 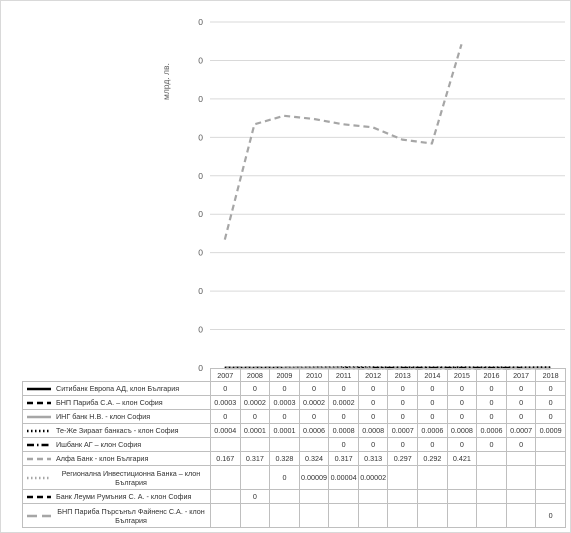 I want to click on legend-label: ИНГ банк Н.В. - клон София, so click(x=103, y=417).